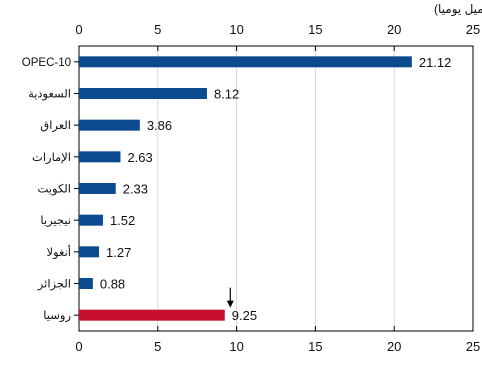  Describe the element at coordinates (118, 252) in the screenshot. I see `value-label: 1.27` at that location.